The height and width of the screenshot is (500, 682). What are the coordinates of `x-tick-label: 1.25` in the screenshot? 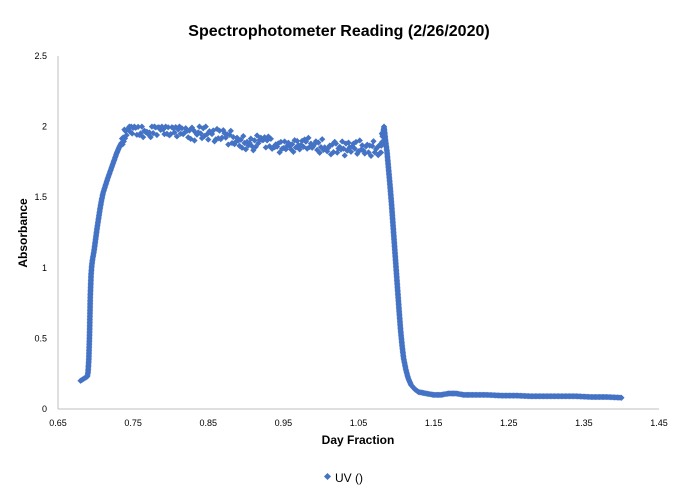 It's located at (509, 423).